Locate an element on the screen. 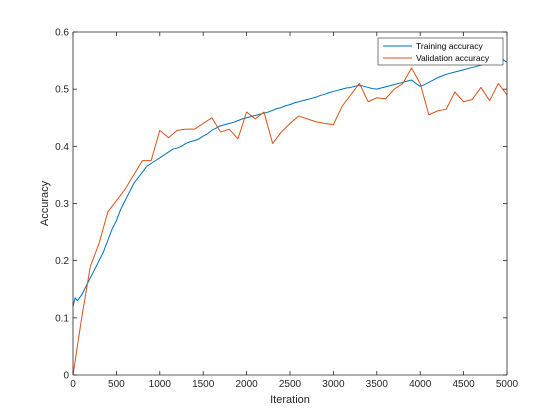  x-tick-label: 1000 is located at coordinates (160, 384).